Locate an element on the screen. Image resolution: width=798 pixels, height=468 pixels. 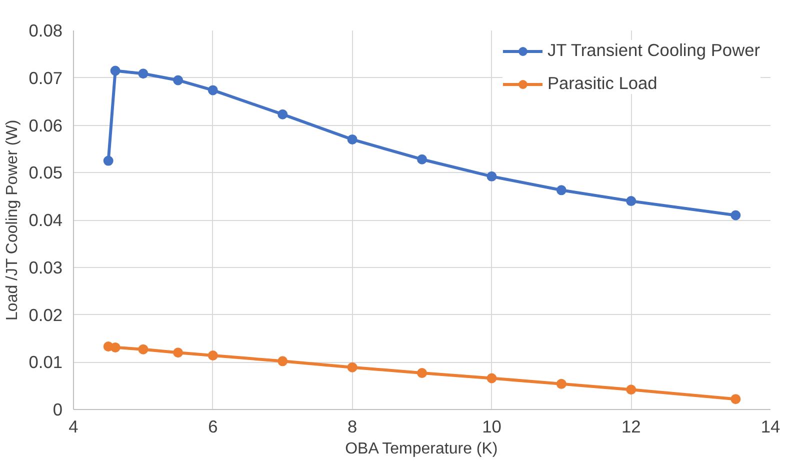
x-tick-label: 10 is located at coordinates (492, 426).